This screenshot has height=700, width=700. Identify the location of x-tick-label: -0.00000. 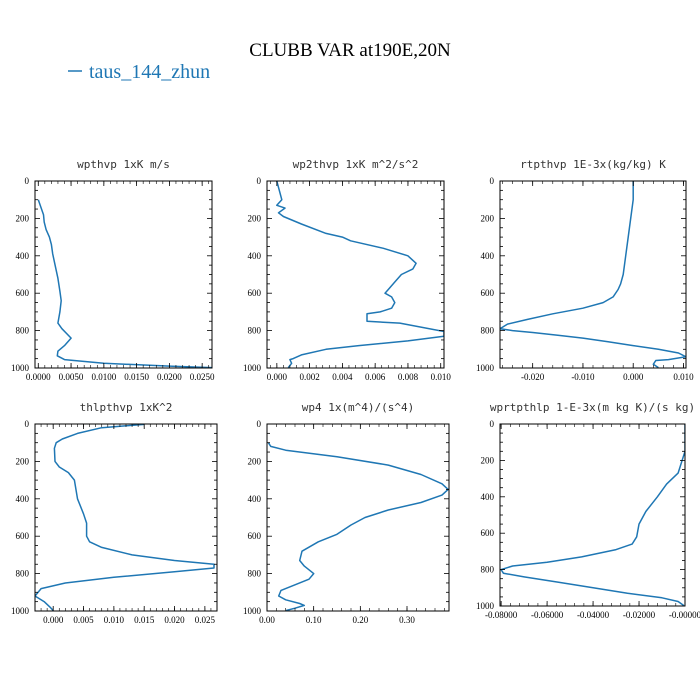
(684, 615).